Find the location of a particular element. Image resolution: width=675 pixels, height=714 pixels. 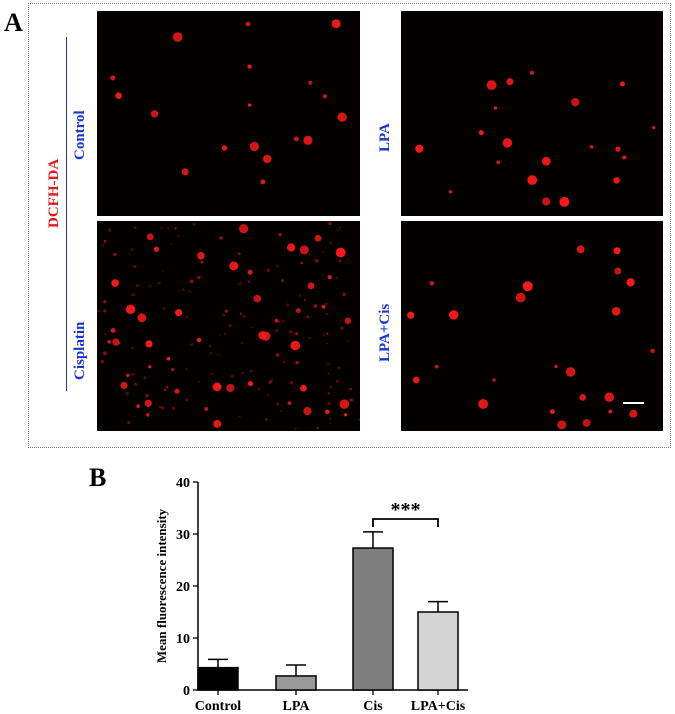

y-tick-label: 40 is located at coordinates (183, 483).